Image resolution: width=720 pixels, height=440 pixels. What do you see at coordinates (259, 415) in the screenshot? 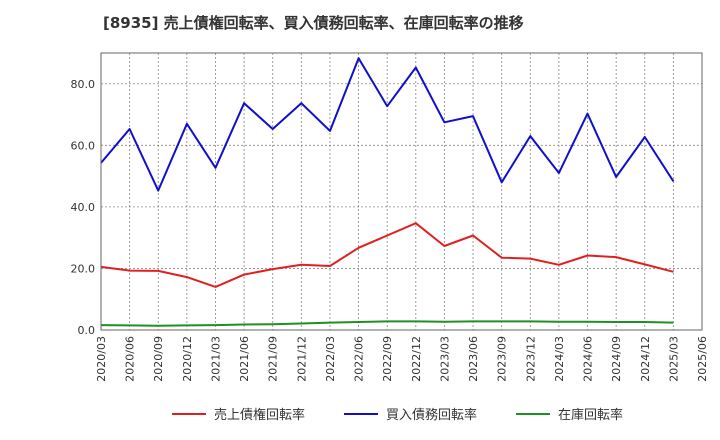
I see `legend-label: 売上債権回転率` at bounding box center [259, 415].